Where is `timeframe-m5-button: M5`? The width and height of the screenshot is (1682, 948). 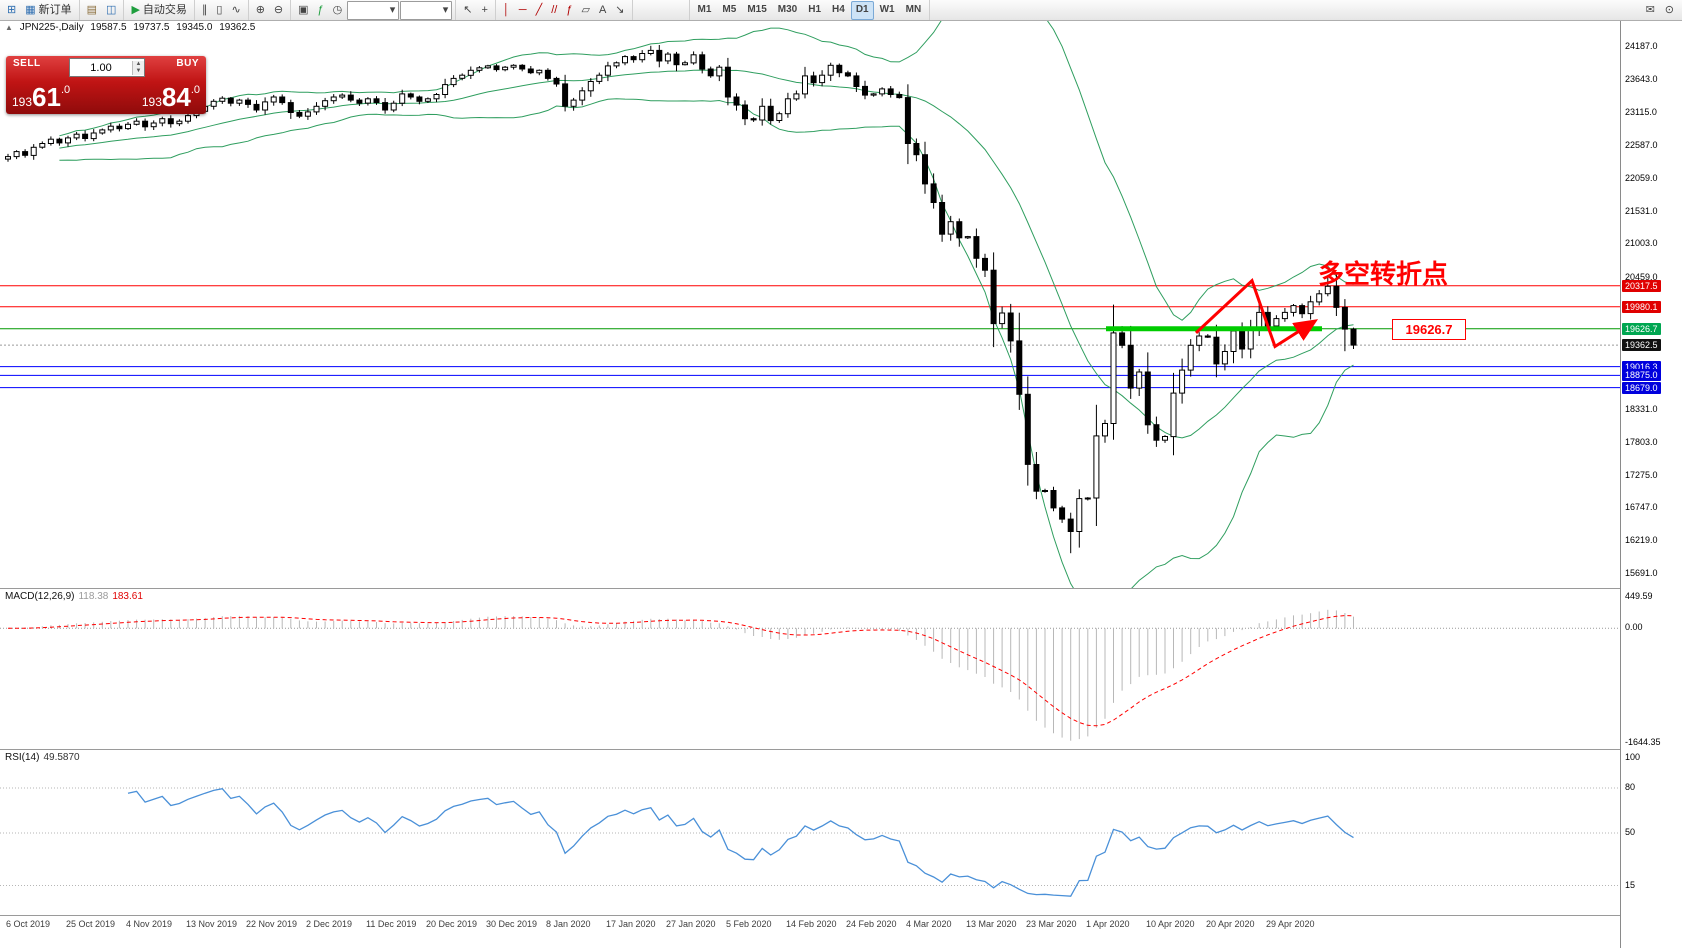 timeframe-m5-button: M5 is located at coordinates (729, 9).